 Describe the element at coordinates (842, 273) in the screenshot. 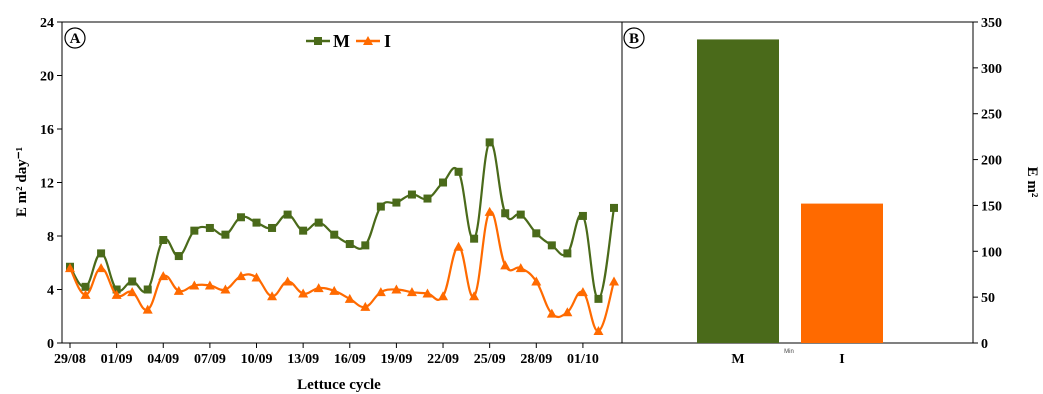

I see `bar-I` at that location.